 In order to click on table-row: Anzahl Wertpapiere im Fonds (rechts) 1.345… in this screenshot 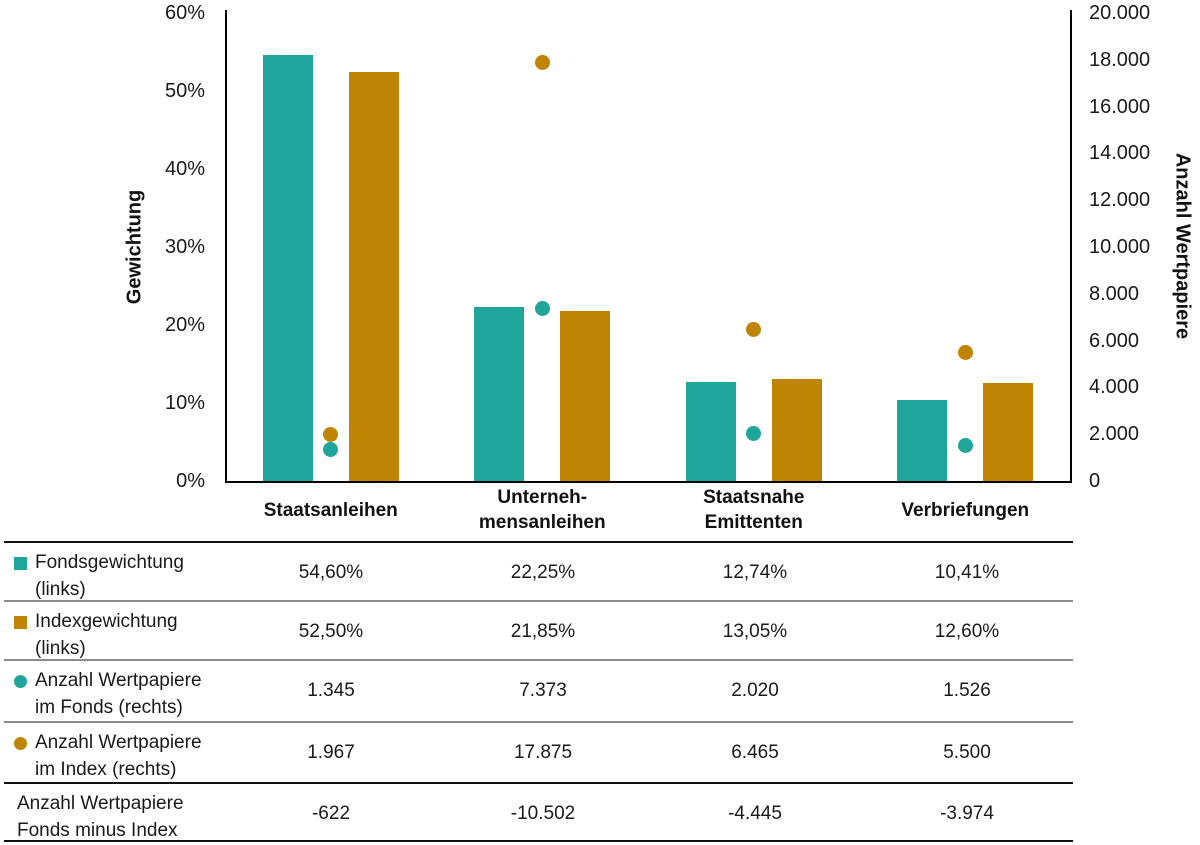, I will do `click(538, 690)`.